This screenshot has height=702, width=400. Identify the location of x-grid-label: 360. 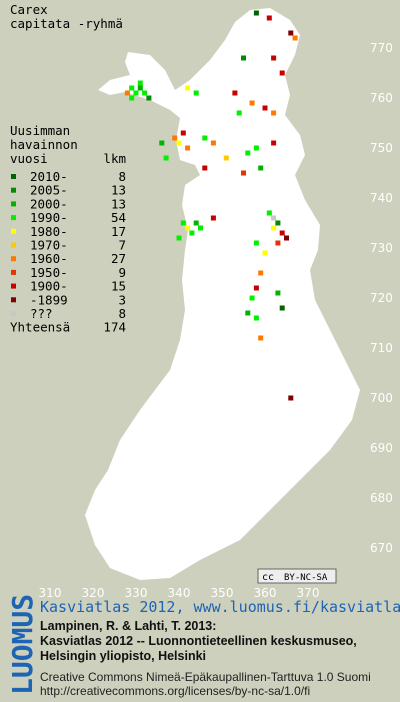
(265, 593).